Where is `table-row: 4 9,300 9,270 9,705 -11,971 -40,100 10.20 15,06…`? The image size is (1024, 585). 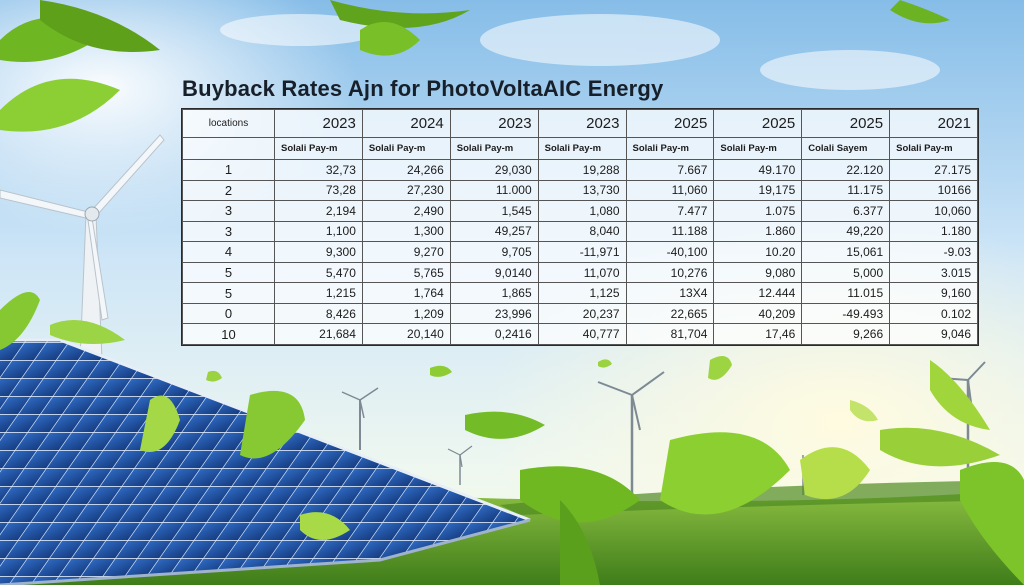
table-row: 4 9,300 9,270 9,705 -11,971 -40,100 10.20 15,06… is located at coordinates (580, 252).